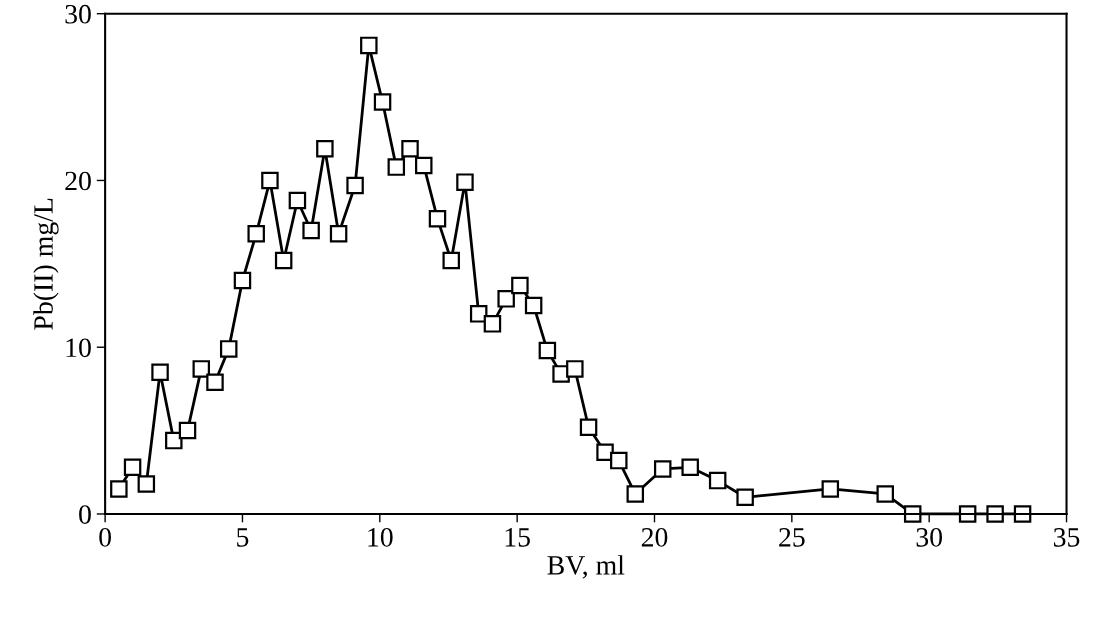 This screenshot has height=623, width=1095. What do you see at coordinates (792, 537) in the screenshot?
I see `x-tick-label: 25` at bounding box center [792, 537].